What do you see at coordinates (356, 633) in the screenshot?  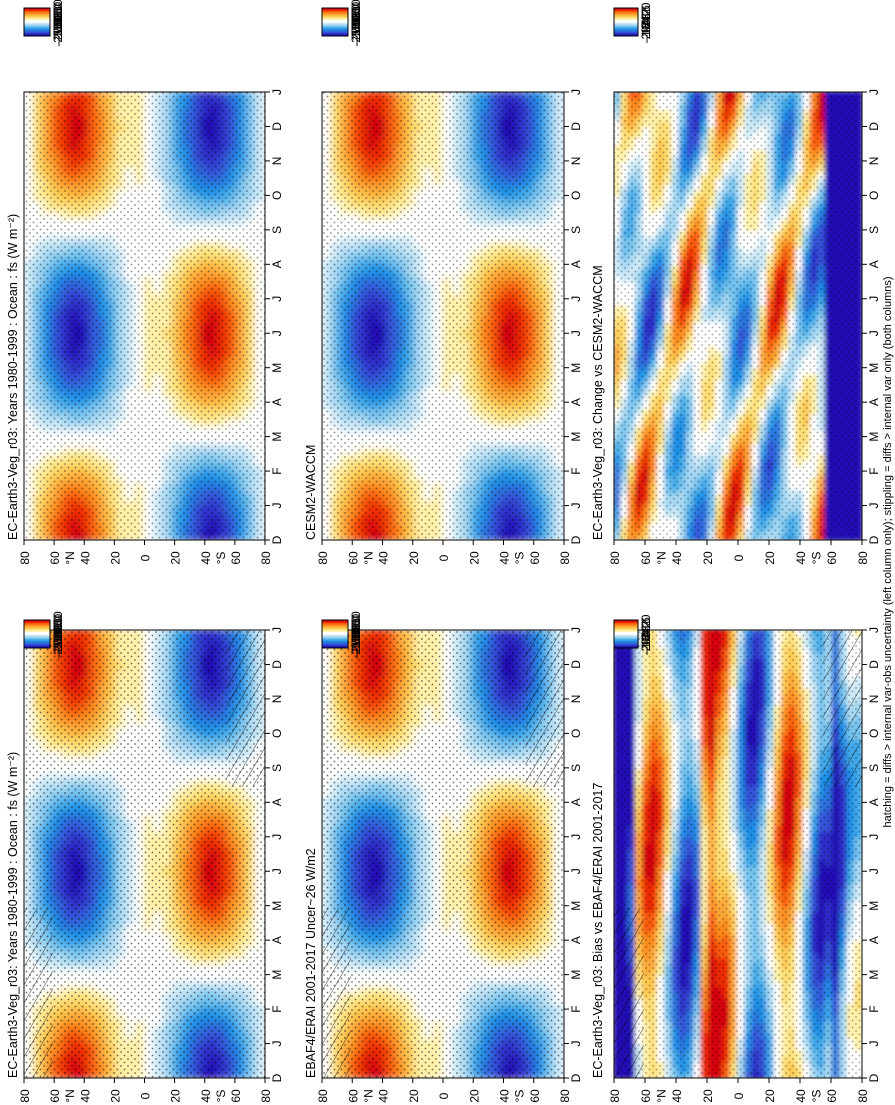 I see `colorbar-tick-label: 0` at bounding box center [356, 633].